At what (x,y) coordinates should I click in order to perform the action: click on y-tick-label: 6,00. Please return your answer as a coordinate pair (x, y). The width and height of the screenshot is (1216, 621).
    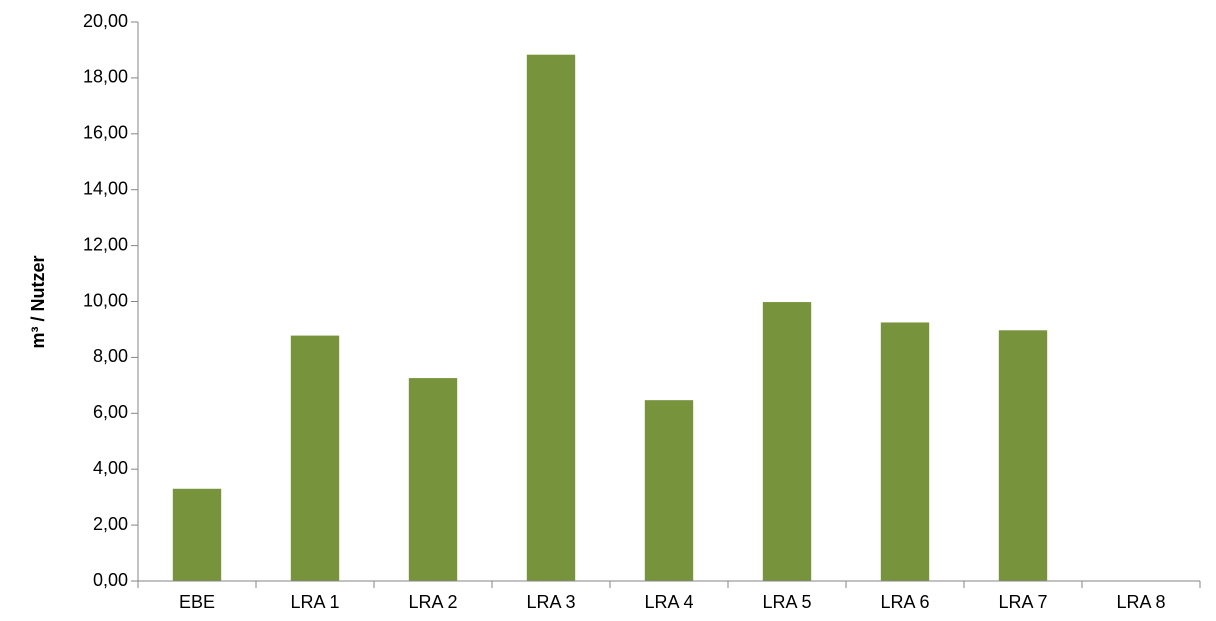
    Looking at the image, I should click on (110, 412).